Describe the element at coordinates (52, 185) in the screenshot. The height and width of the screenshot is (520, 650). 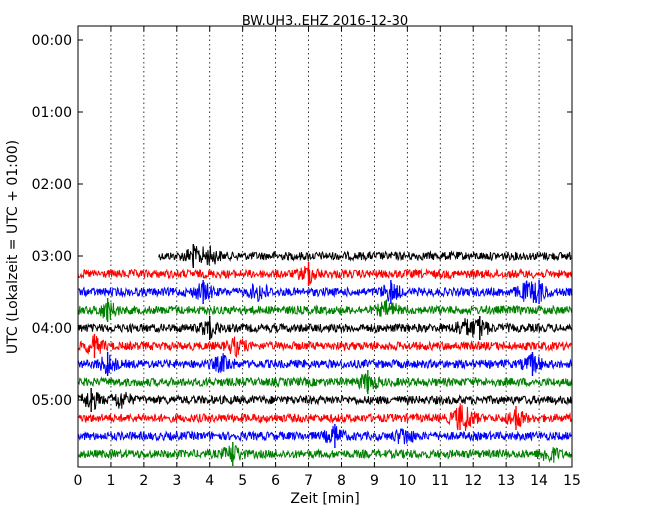
I see `y-tick-label: 02:00` at that location.